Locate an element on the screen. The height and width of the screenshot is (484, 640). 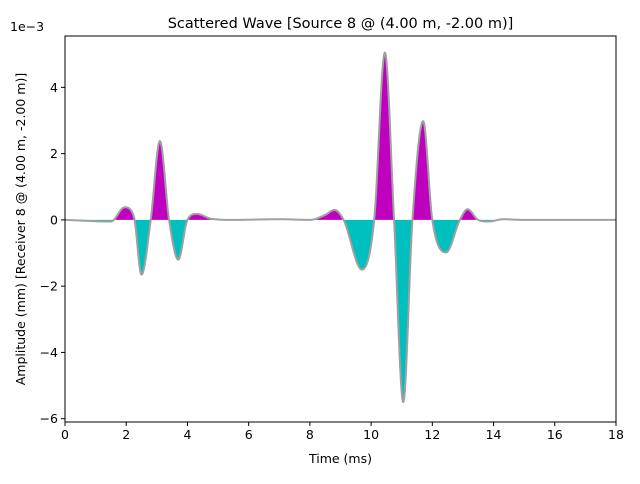
y-tick-label: −2 is located at coordinates (49, 286).